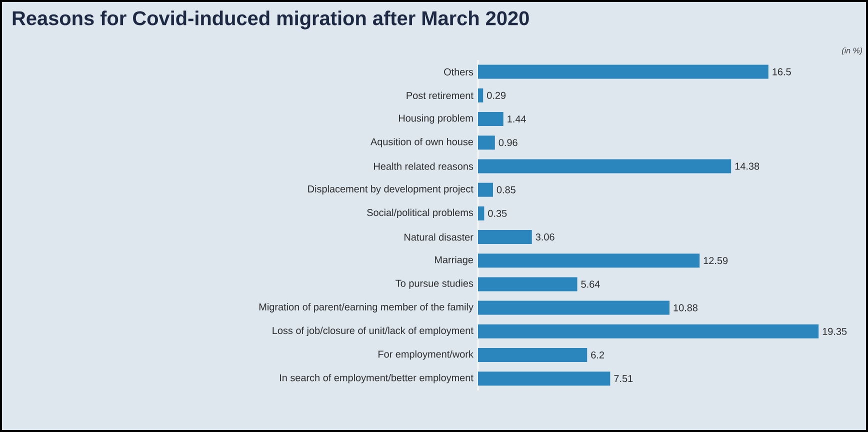 This screenshot has height=432, width=868. I want to click on data-label: 6.2, so click(597, 355).